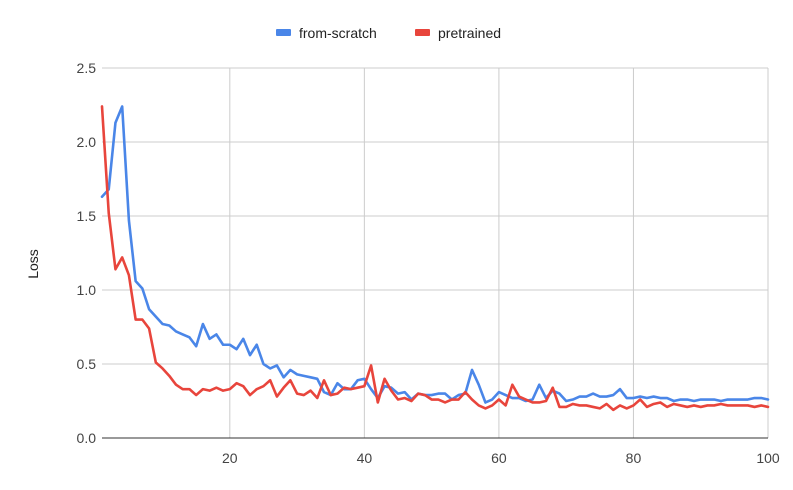  What do you see at coordinates (230, 458) in the screenshot?
I see `x-tick-label: 20` at bounding box center [230, 458].